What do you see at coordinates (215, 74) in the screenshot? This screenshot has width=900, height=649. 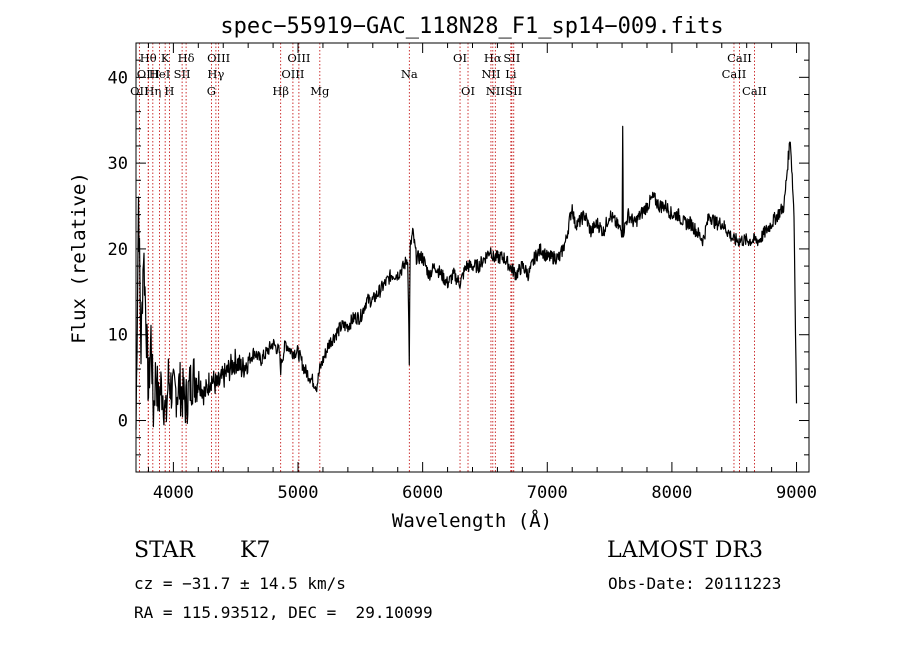 I see `line-marker-label: Hγ` at bounding box center [215, 74].